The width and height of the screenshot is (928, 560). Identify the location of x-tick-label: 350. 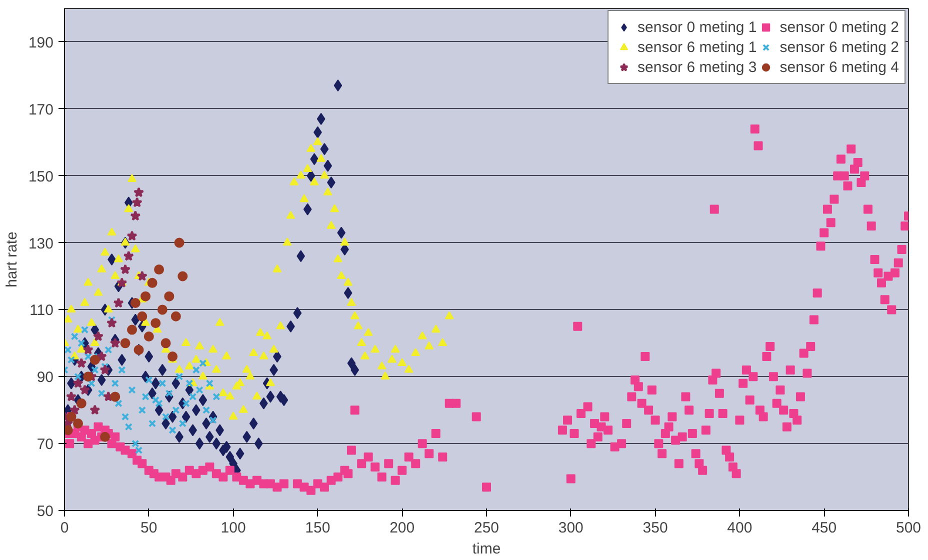
(655, 528).